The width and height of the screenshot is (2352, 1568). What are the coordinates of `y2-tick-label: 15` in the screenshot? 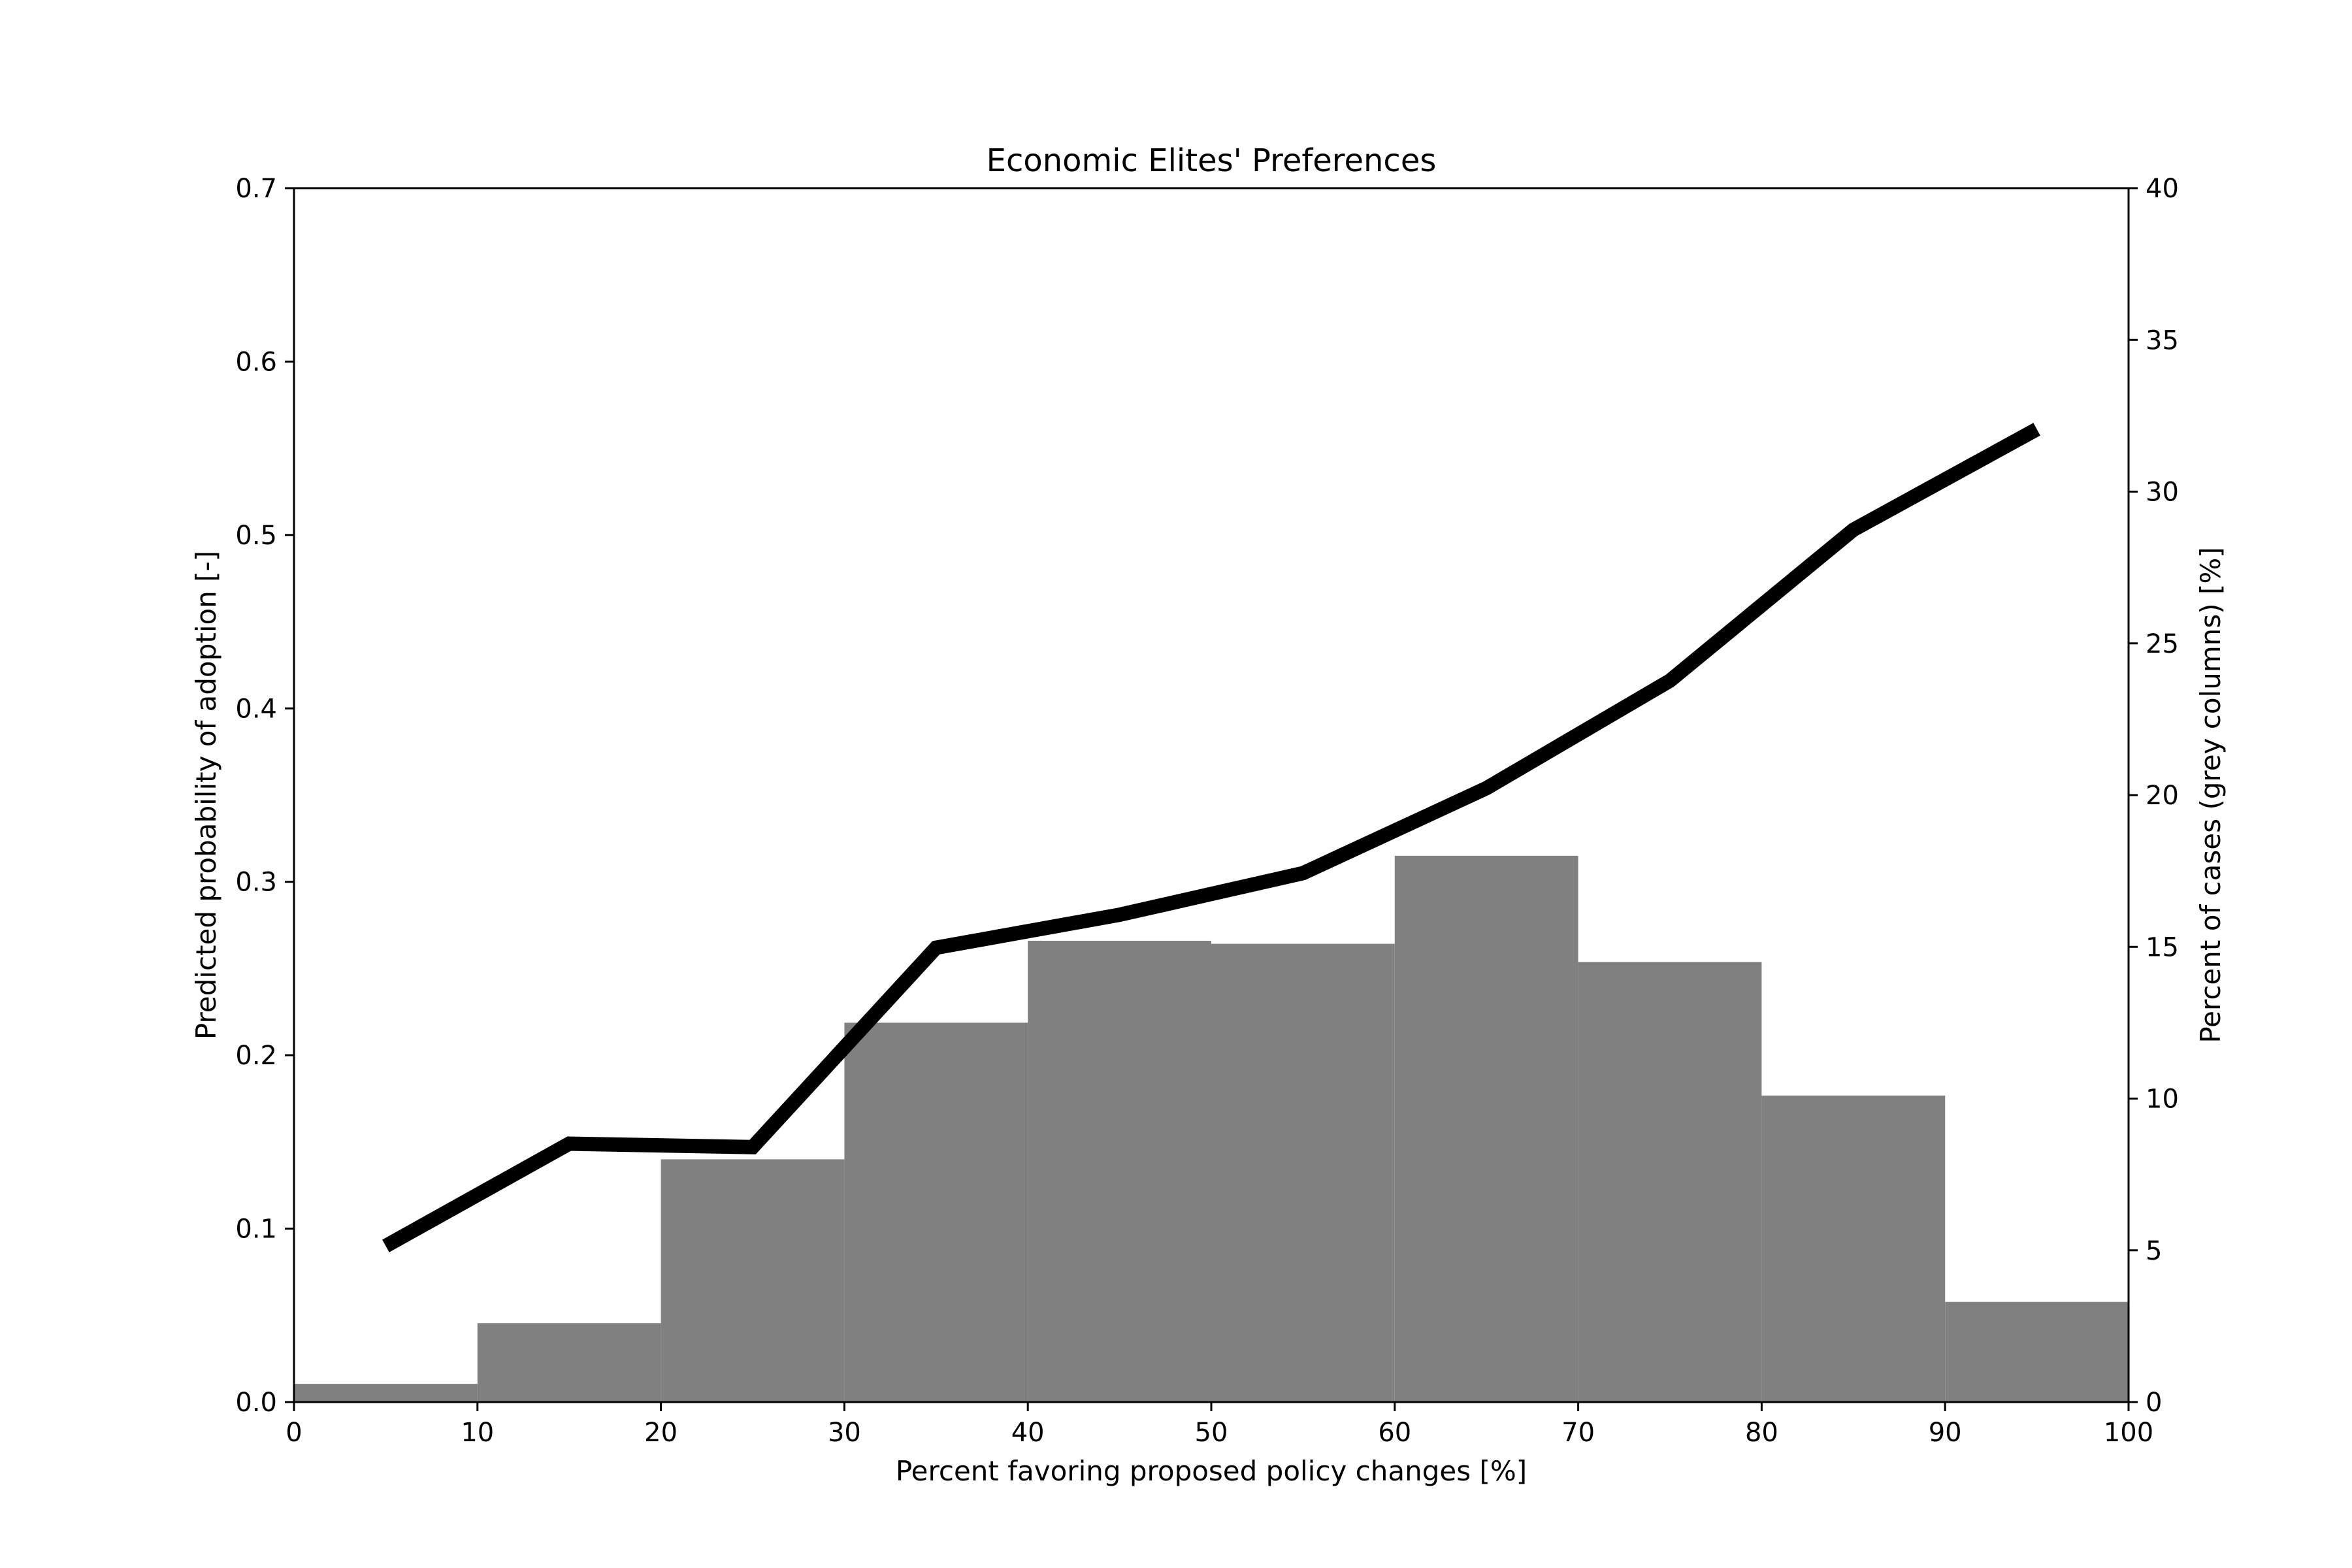 It's located at (2162, 947).